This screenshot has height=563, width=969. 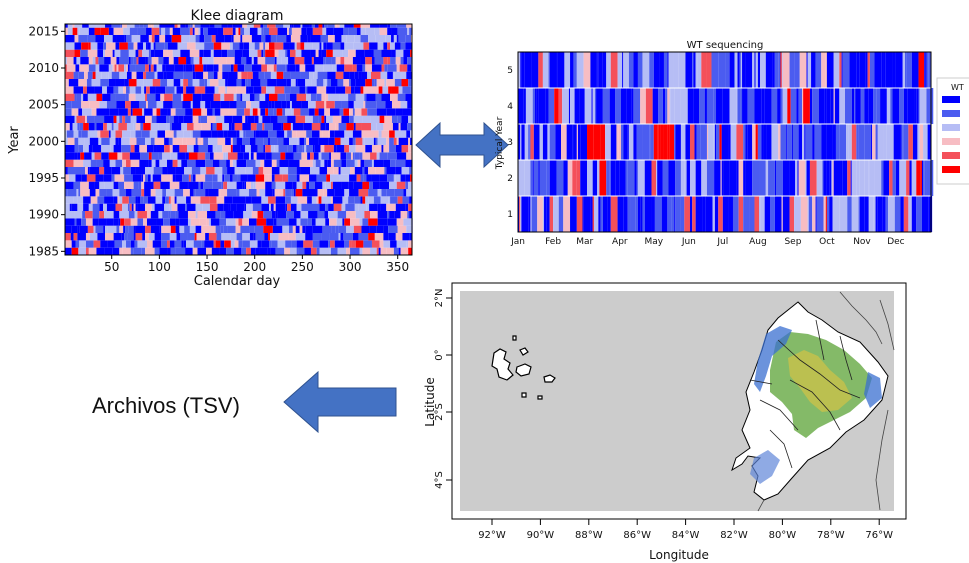 What do you see at coordinates (302, 267) in the screenshot?
I see `klee-x-tick-label: 250` at bounding box center [302, 267].